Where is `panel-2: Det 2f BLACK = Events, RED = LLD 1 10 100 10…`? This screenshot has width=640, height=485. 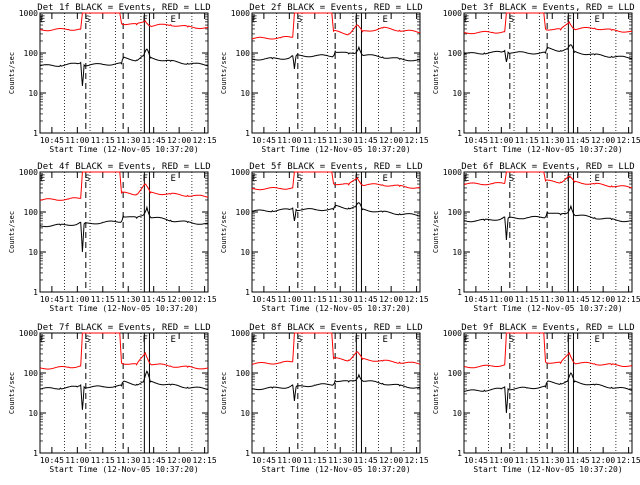
panel-2: Det 2f BLACK = Events, RED = LLD 1 10 100 10… is located at coordinates (324, 78).